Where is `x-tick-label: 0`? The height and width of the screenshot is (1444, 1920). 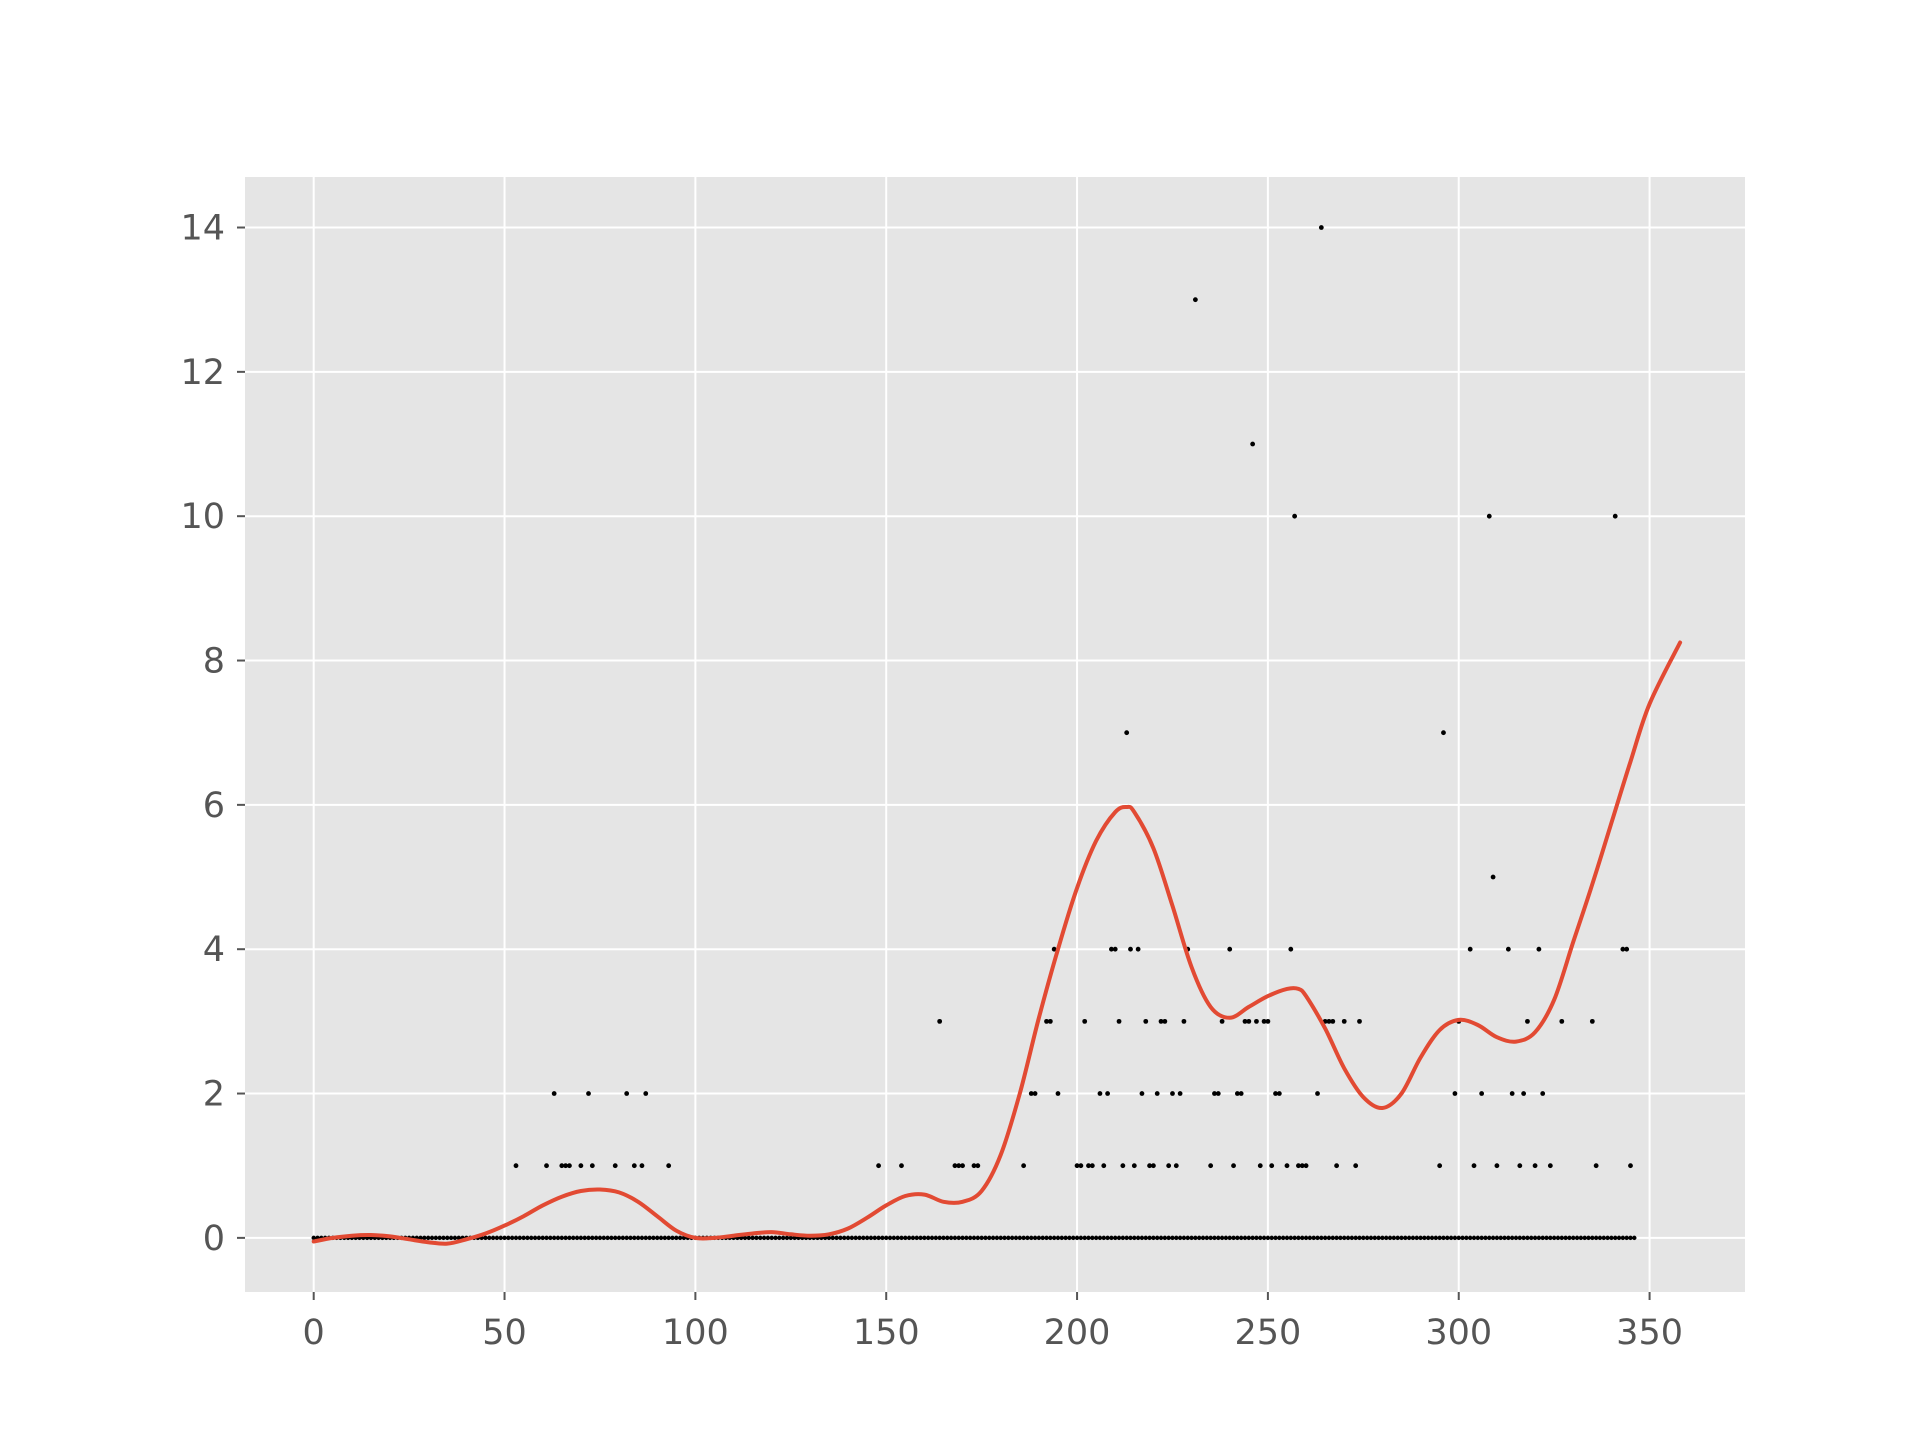
x-tick-label: 0 is located at coordinates (314, 1333).